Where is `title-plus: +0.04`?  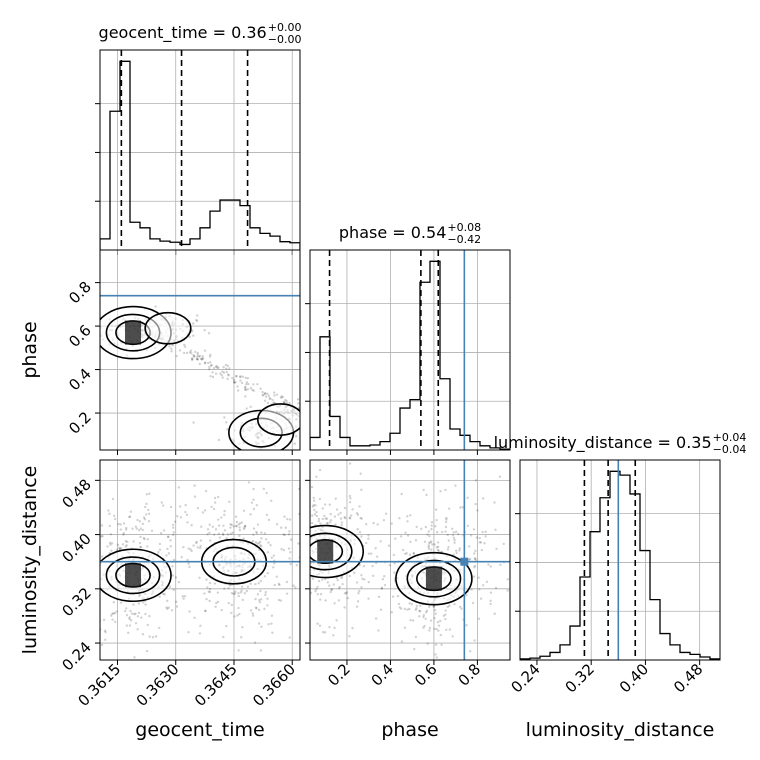
title-plus: +0.04 is located at coordinates (730, 437).